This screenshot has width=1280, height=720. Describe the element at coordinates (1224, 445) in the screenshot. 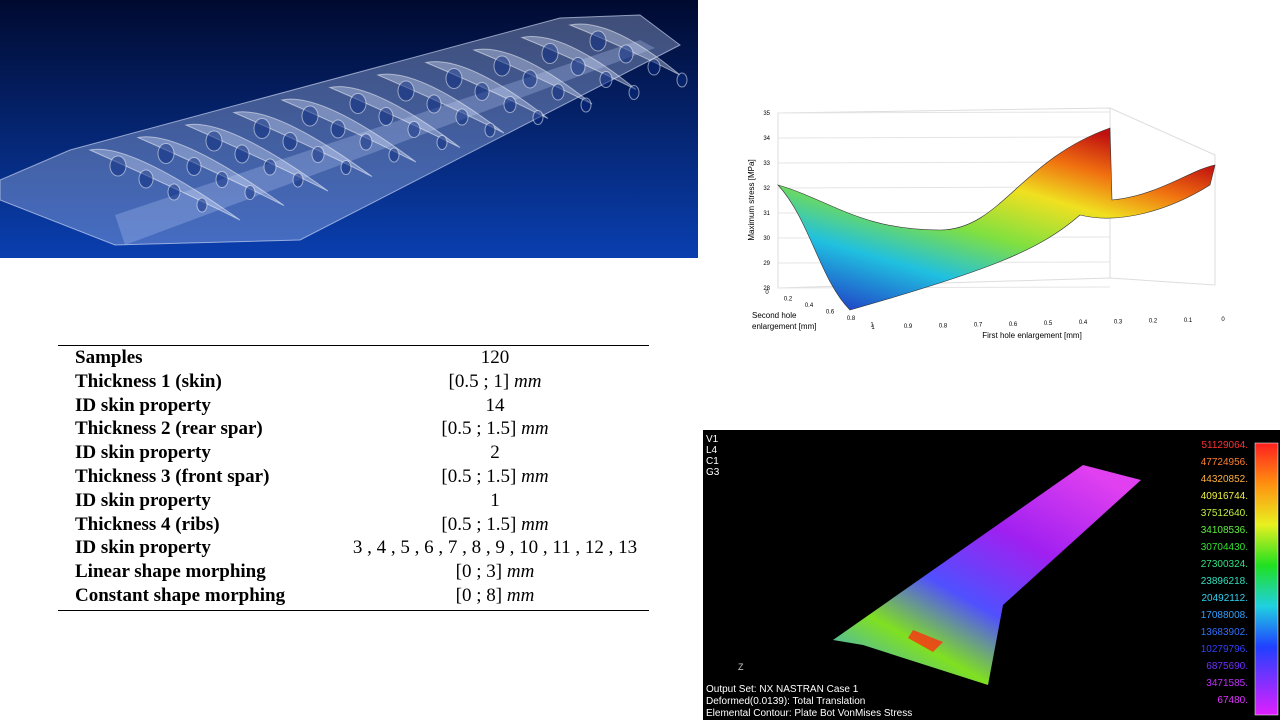

I see `legend-value: 51129064.` at that location.